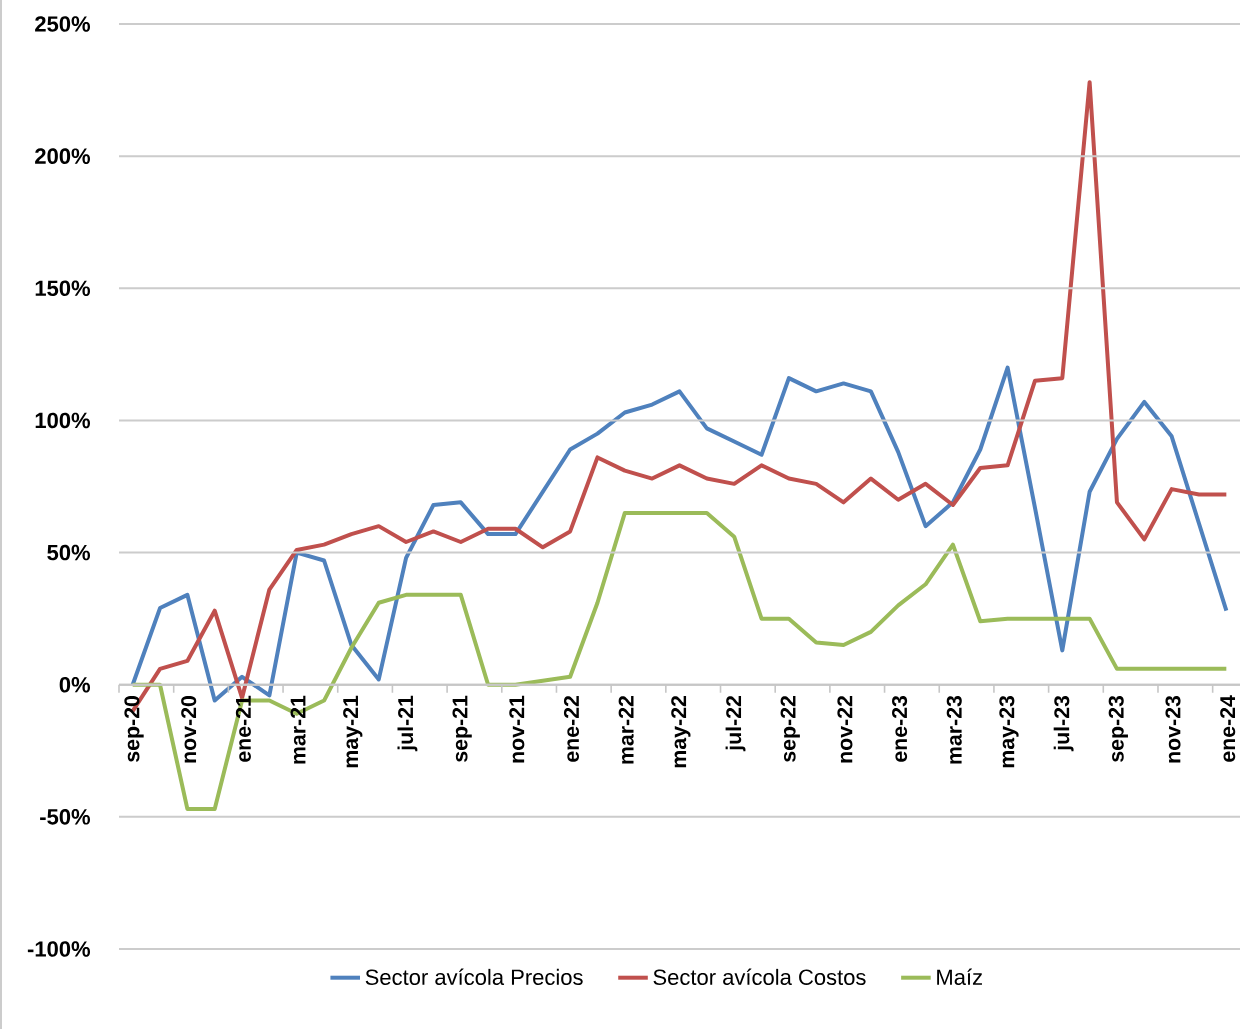  I want to click on x-tick-label: sep-22, so click(790, 728).